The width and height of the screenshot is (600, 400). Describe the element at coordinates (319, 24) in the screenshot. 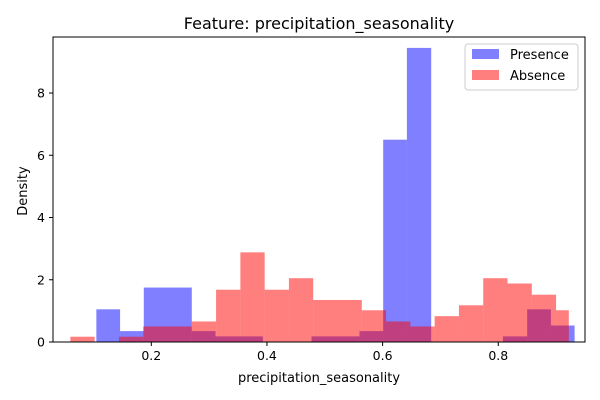

I see `chart-title: Feature: precipitation_seasonality` at that location.